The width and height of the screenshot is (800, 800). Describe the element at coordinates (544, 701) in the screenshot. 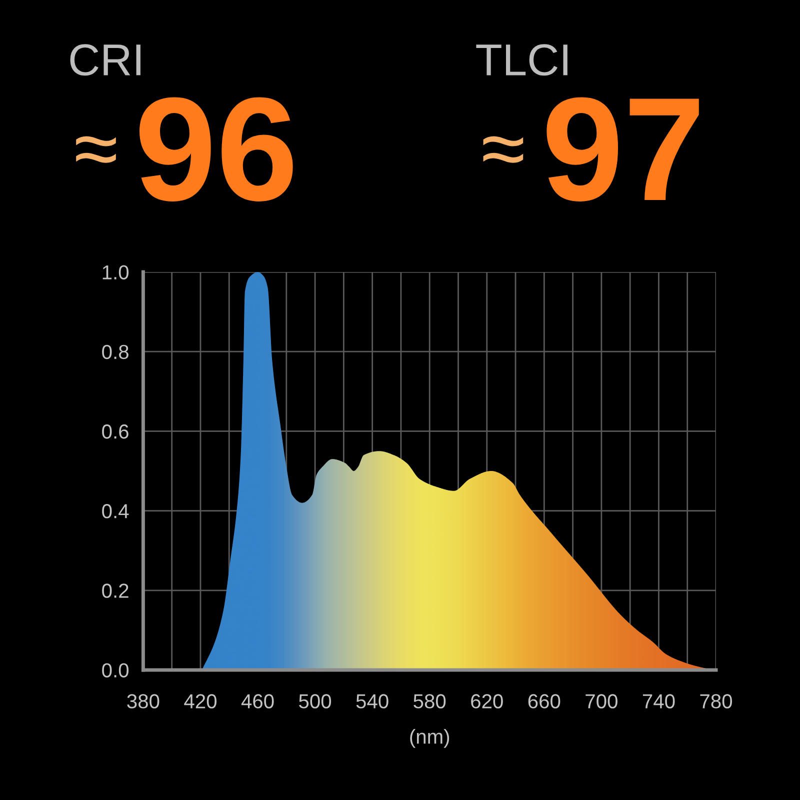

I see `x-tick-label: 660` at that location.